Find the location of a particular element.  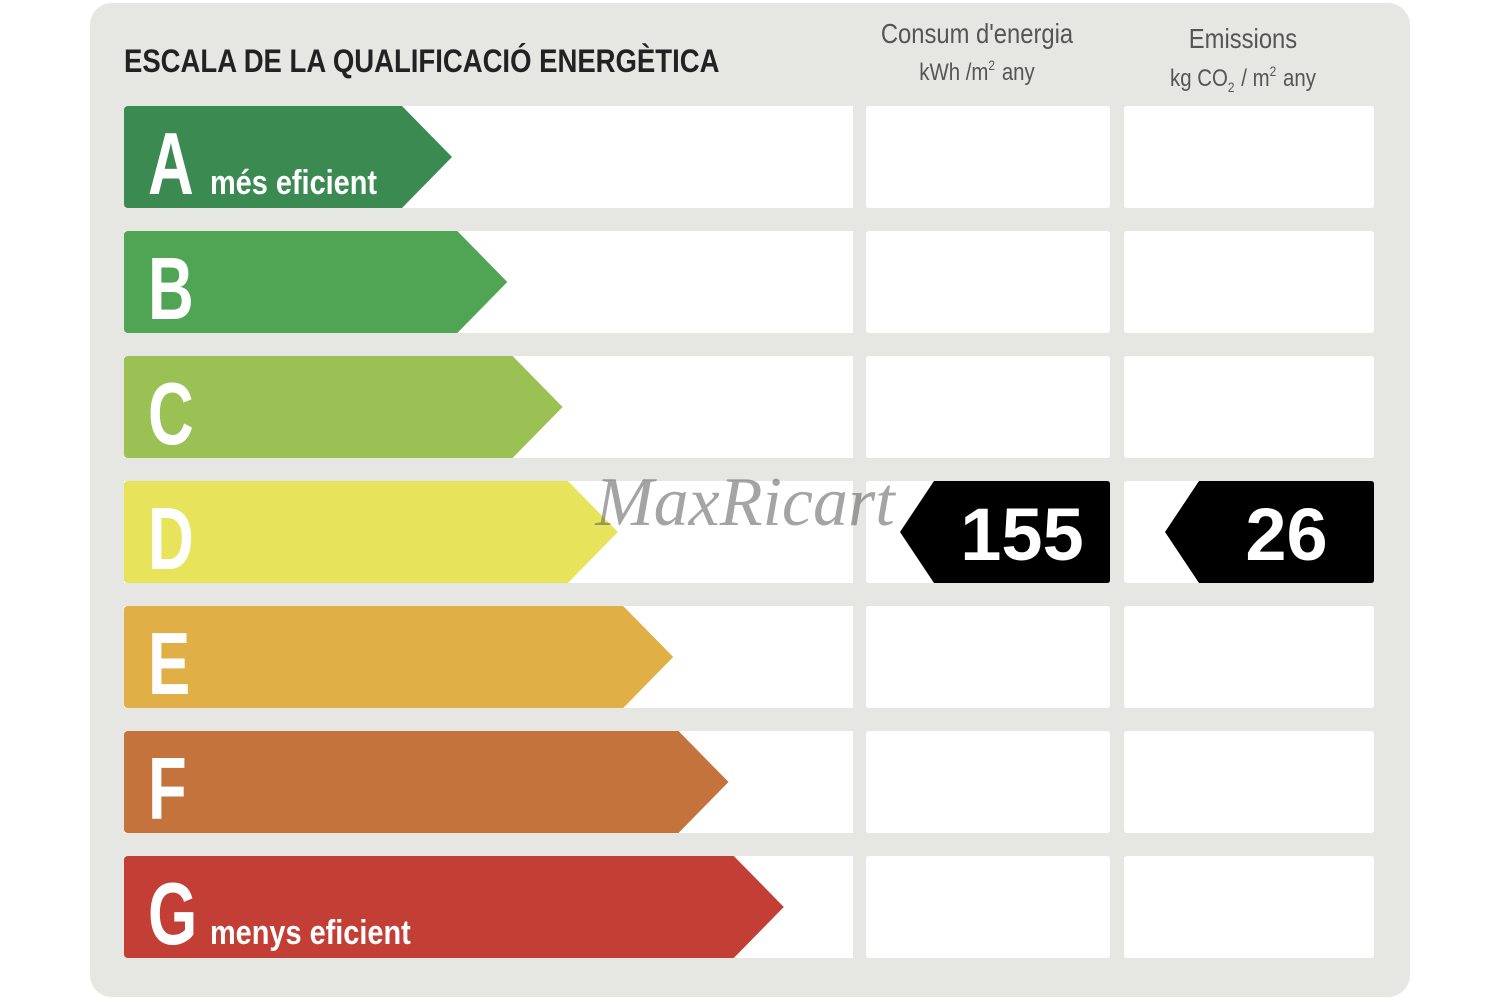

column-unit: kWh /m2 any is located at coordinates (977, 71).